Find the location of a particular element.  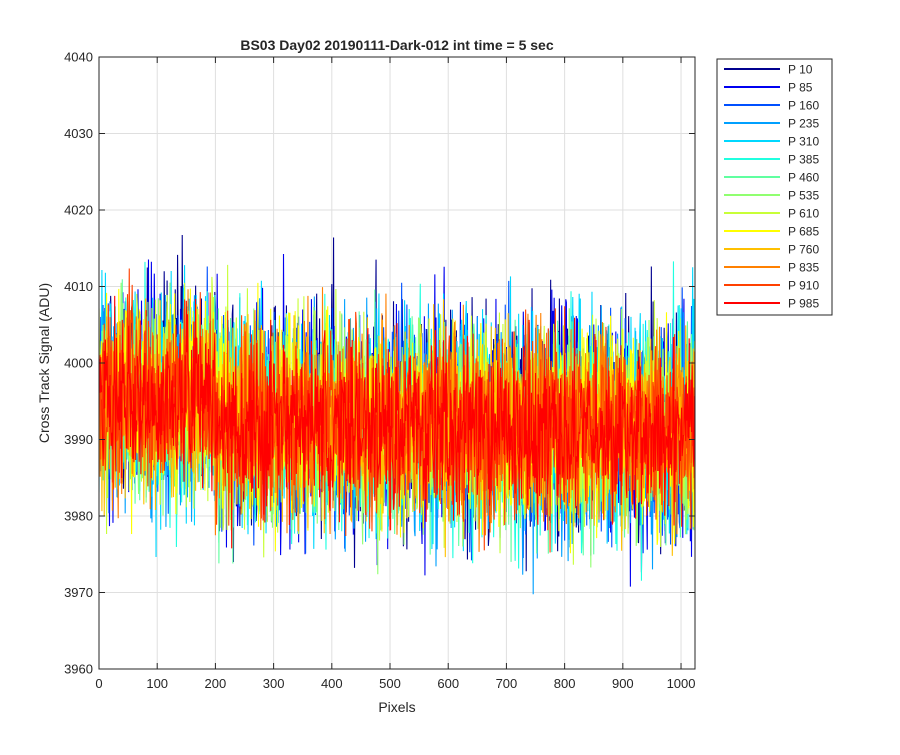

x-tick-label: 700 is located at coordinates (507, 683).